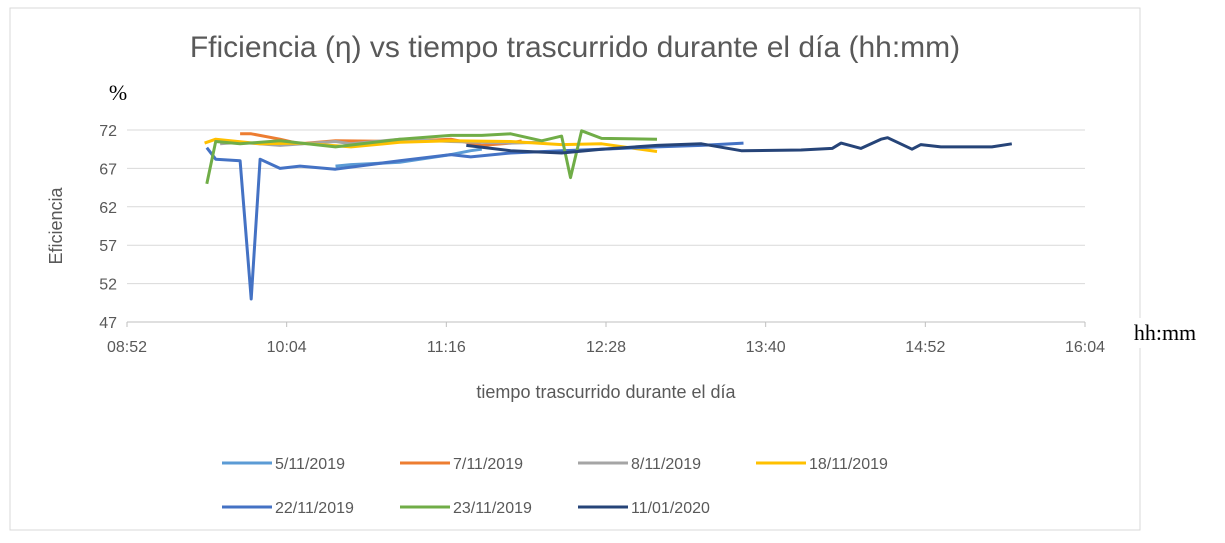  I want to click on y-tick-label: 52, so click(108, 285).